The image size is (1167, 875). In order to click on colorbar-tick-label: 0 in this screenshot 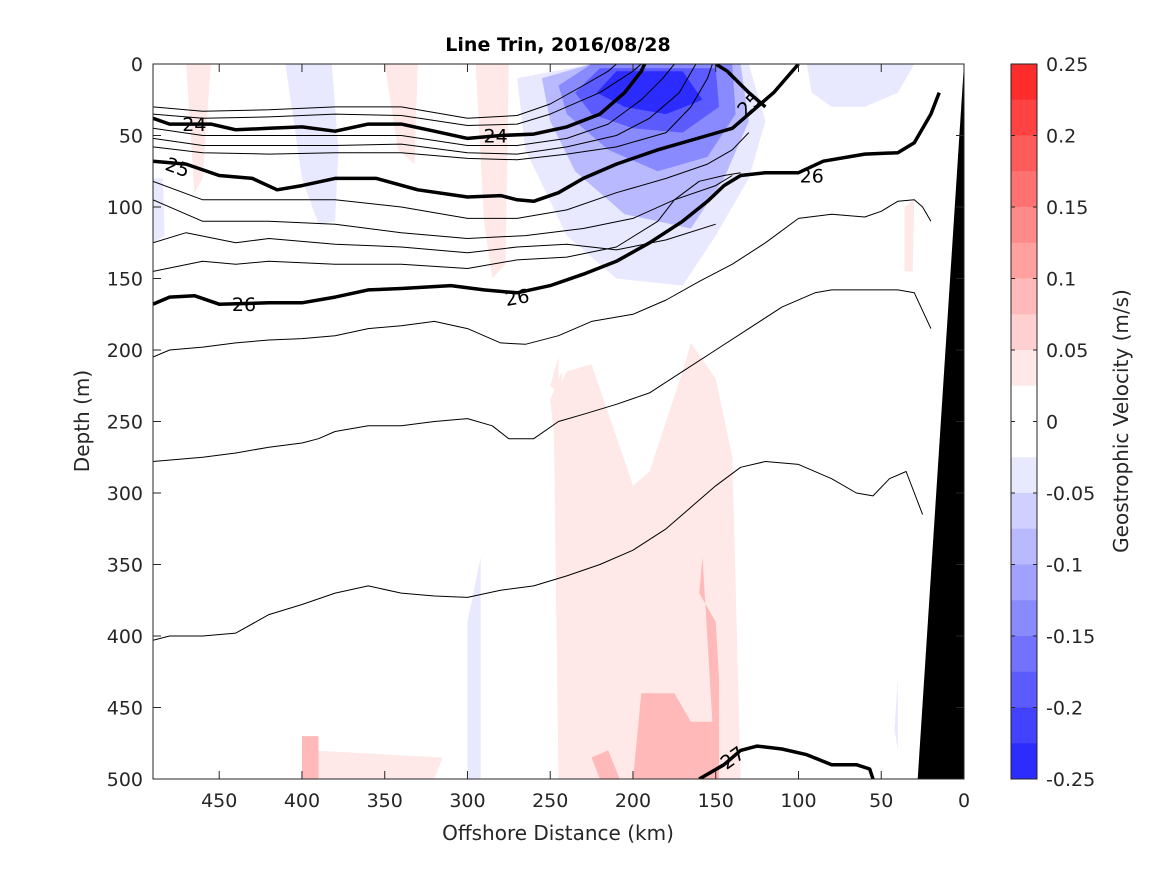, I will do `click(1052, 423)`.